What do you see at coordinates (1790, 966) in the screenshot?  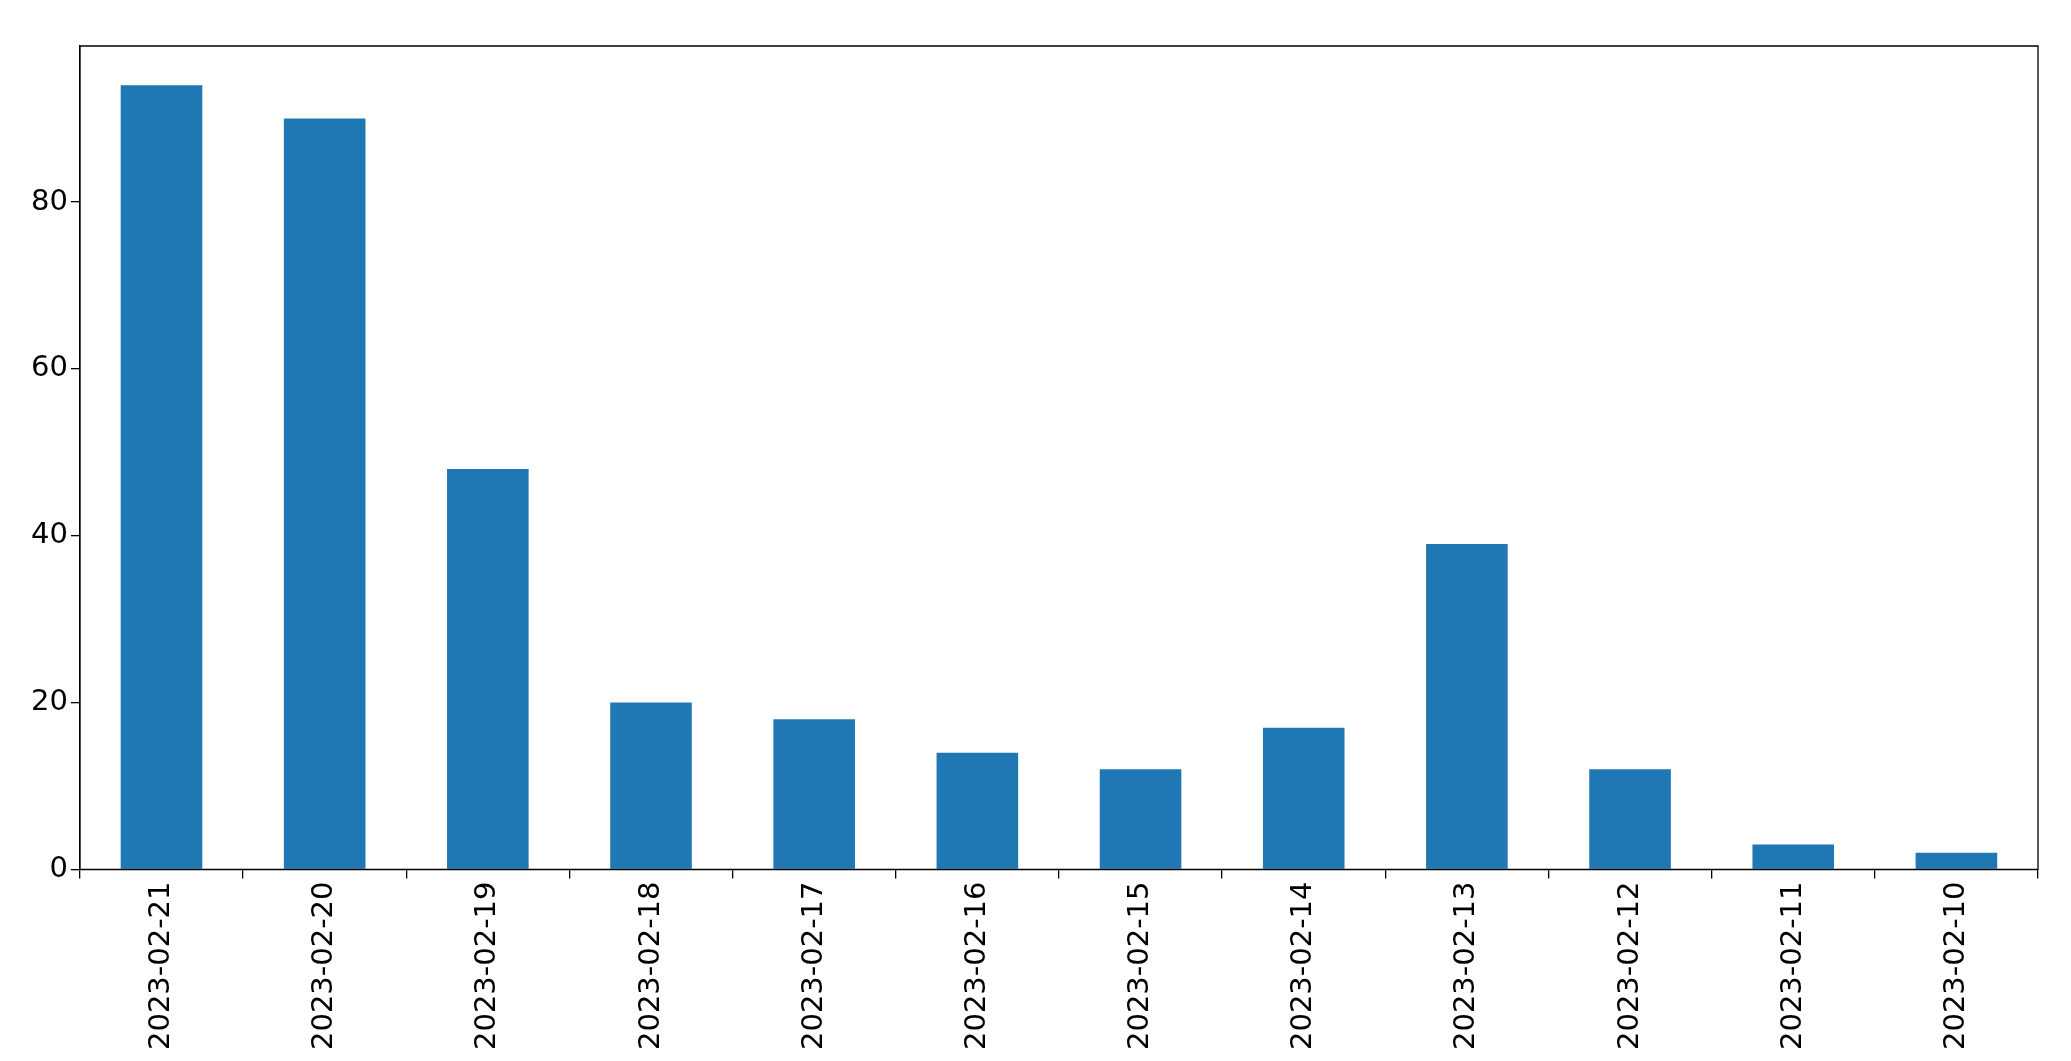 I see `x-tick-label: 2023-02-11` at bounding box center [1790, 966].